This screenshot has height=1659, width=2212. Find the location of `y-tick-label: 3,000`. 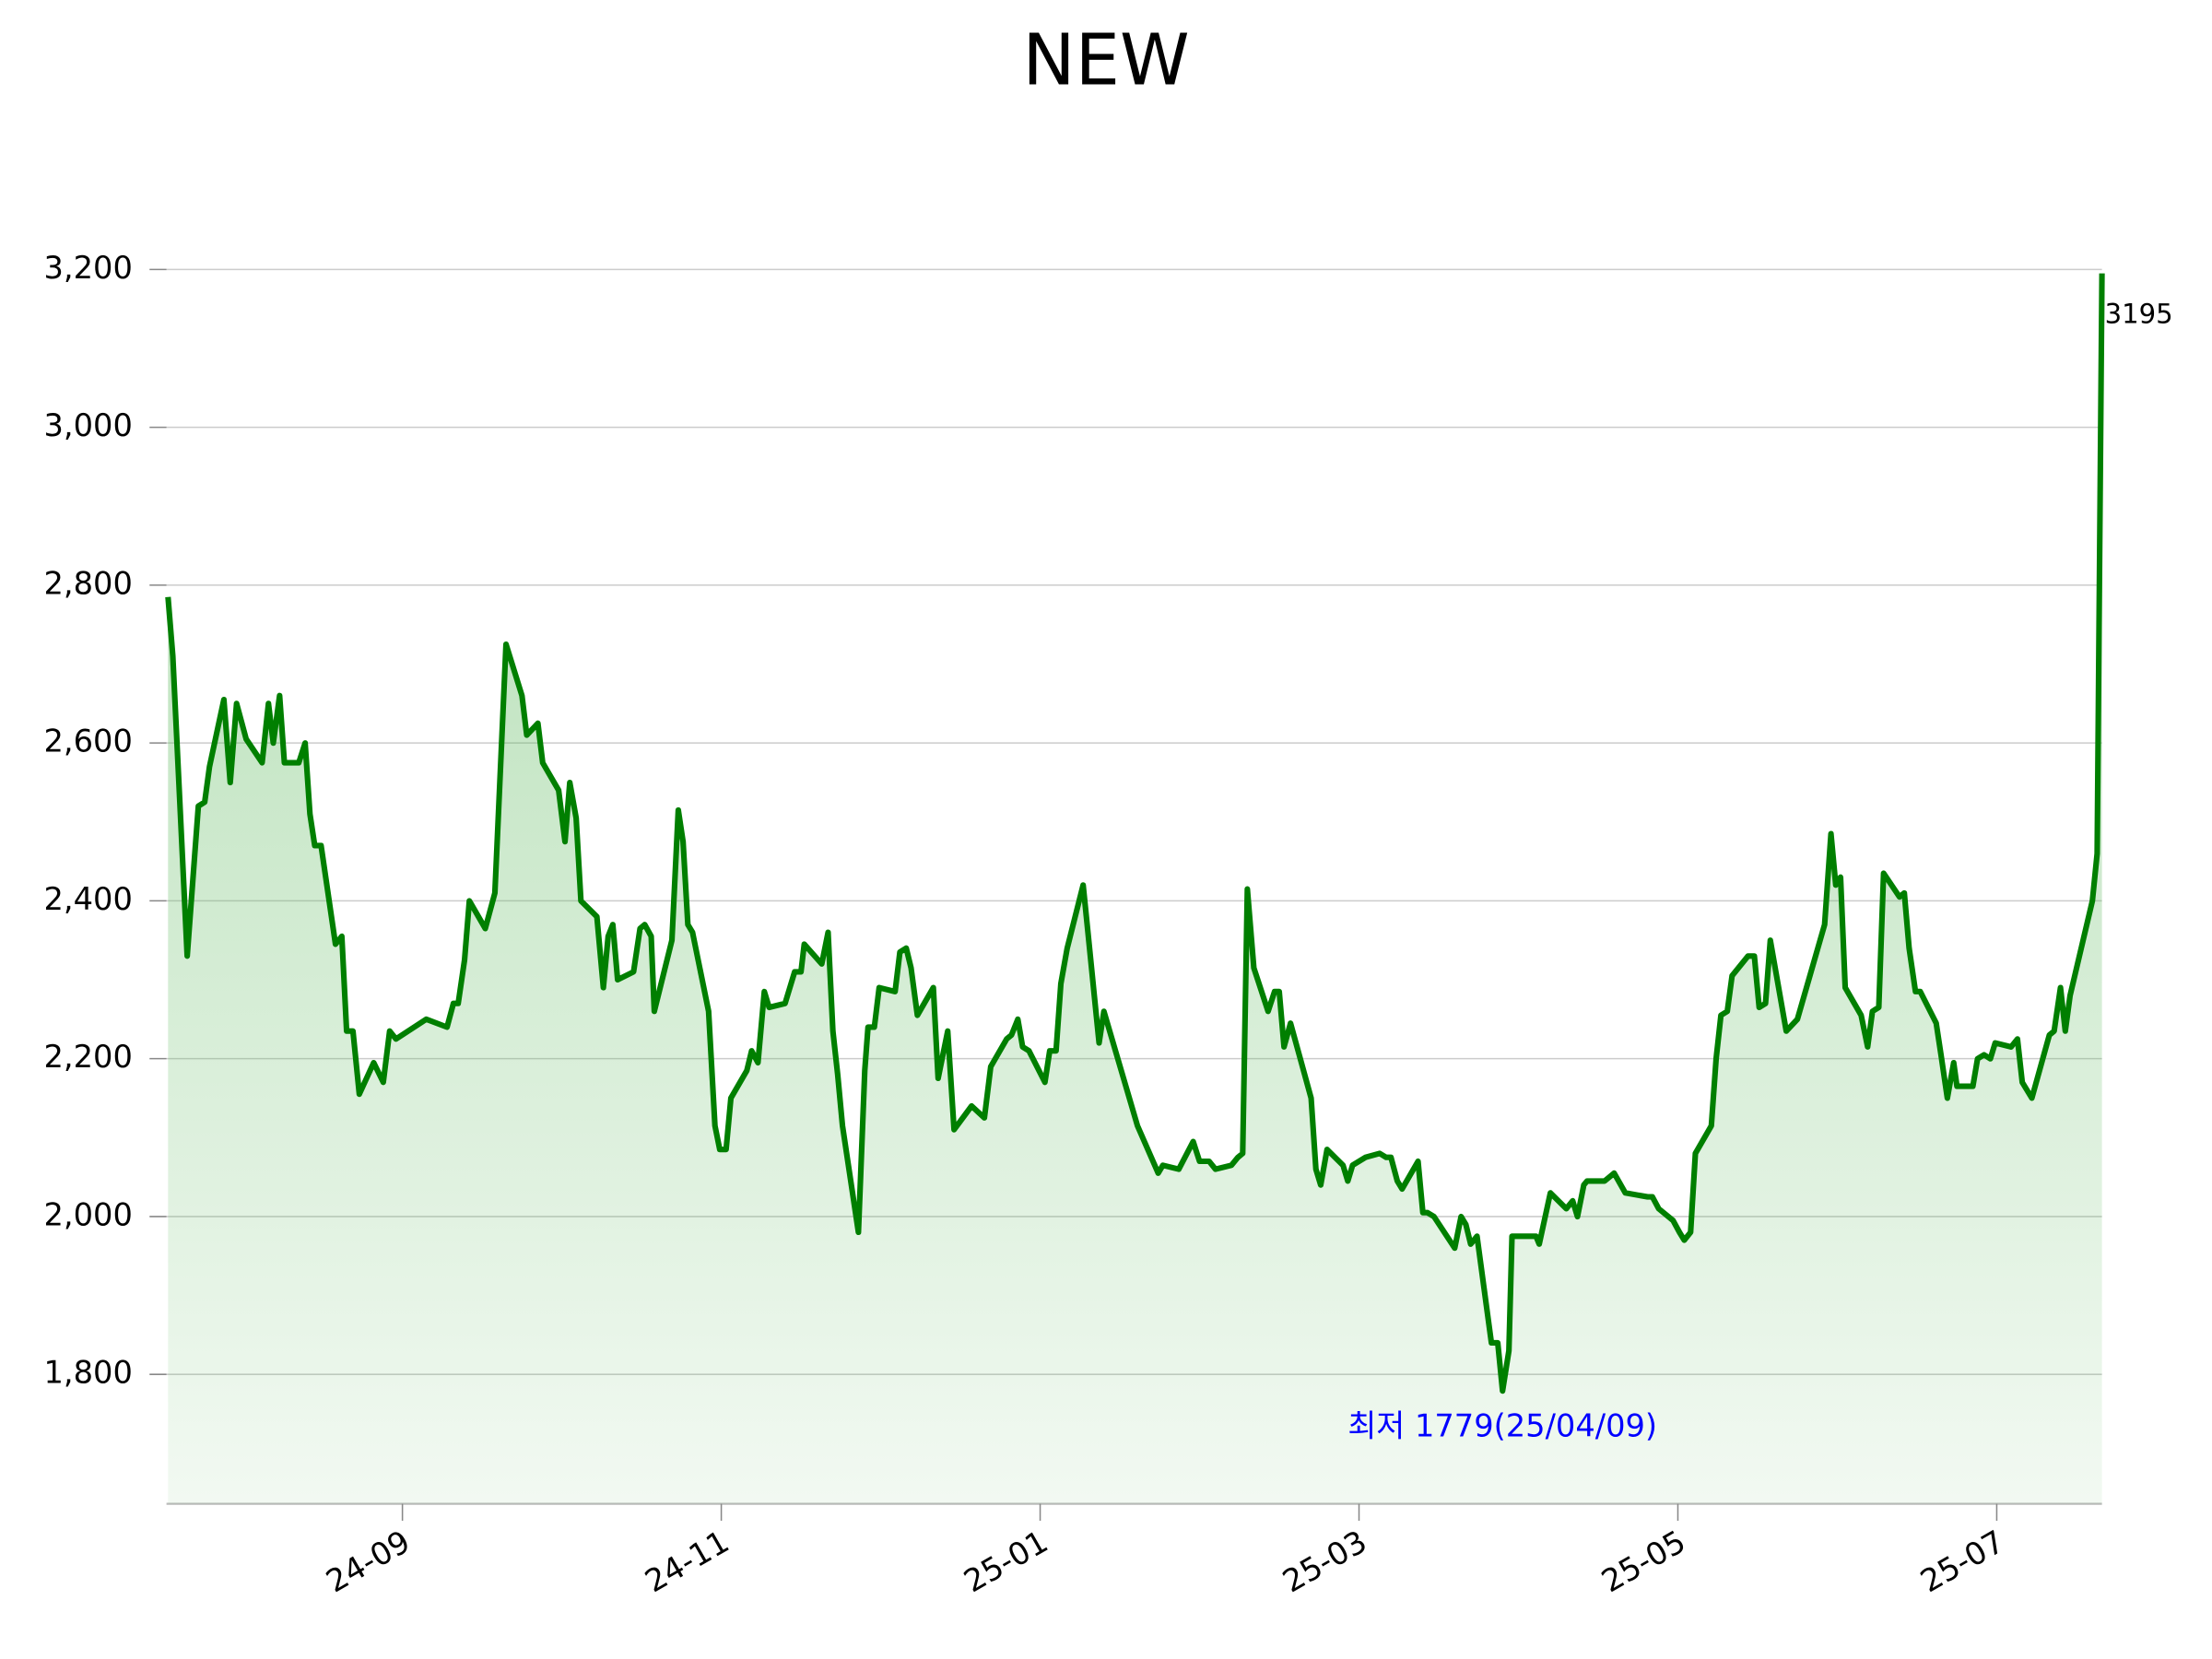

y-tick-label: 3,000 is located at coordinates (88, 425).